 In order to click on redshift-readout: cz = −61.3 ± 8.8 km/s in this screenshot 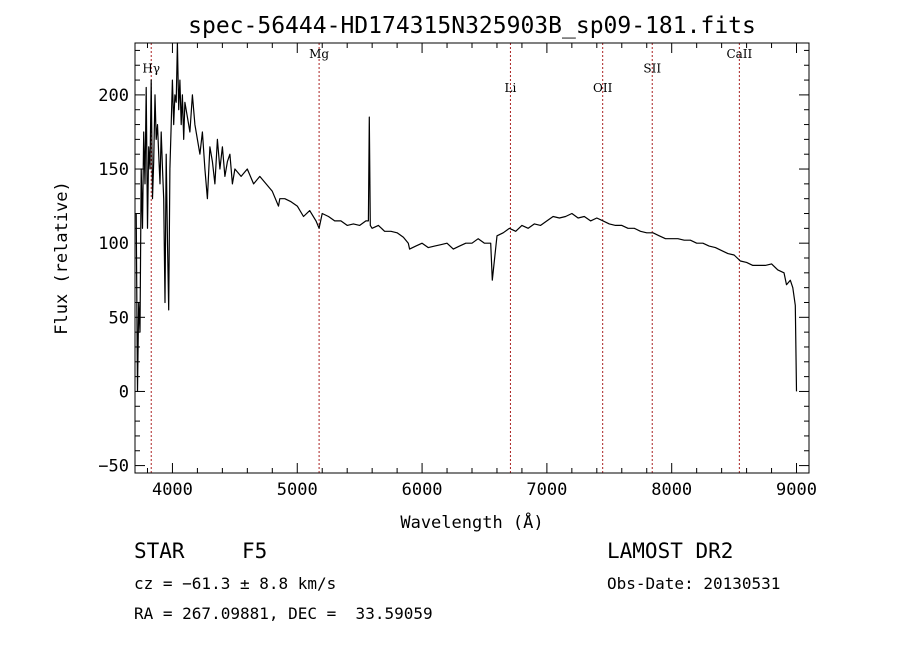, I will do `click(235, 583)`.